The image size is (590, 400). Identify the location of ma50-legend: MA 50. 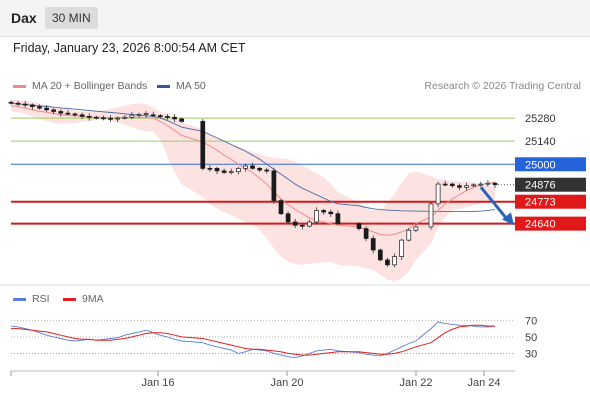
(181, 86).